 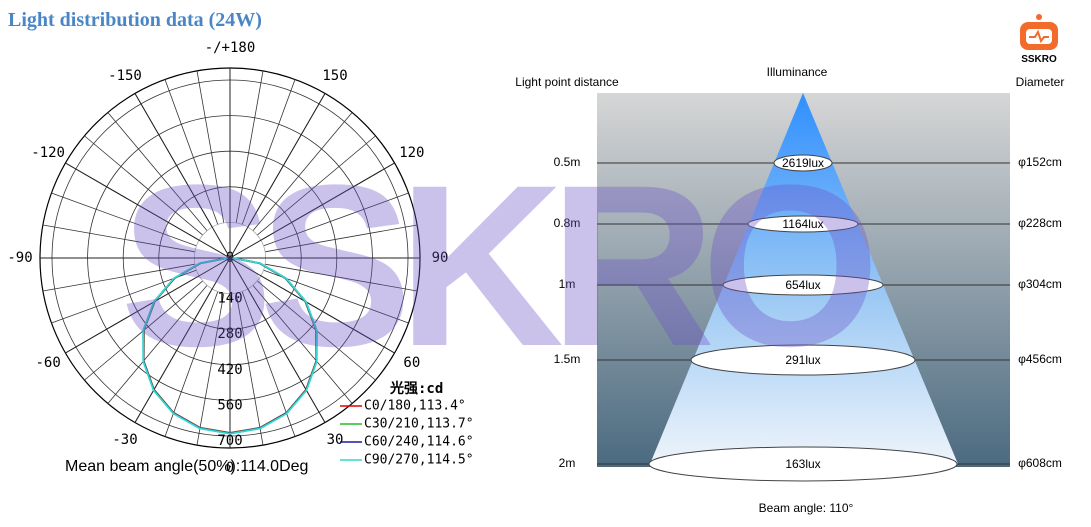 What do you see at coordinates (440, 258) in the screenshot?
I see `angle-tick-label: 90` at bounding box center [440, 258].